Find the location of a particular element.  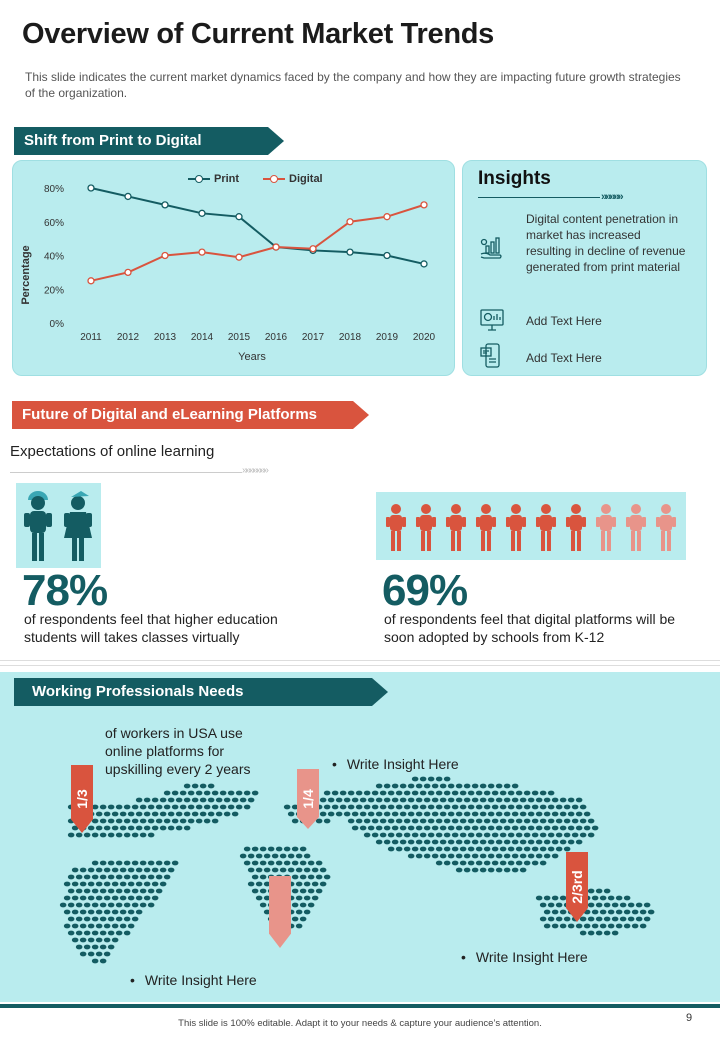

x-tick-label: 2016 is located at coordinates (276, 337).